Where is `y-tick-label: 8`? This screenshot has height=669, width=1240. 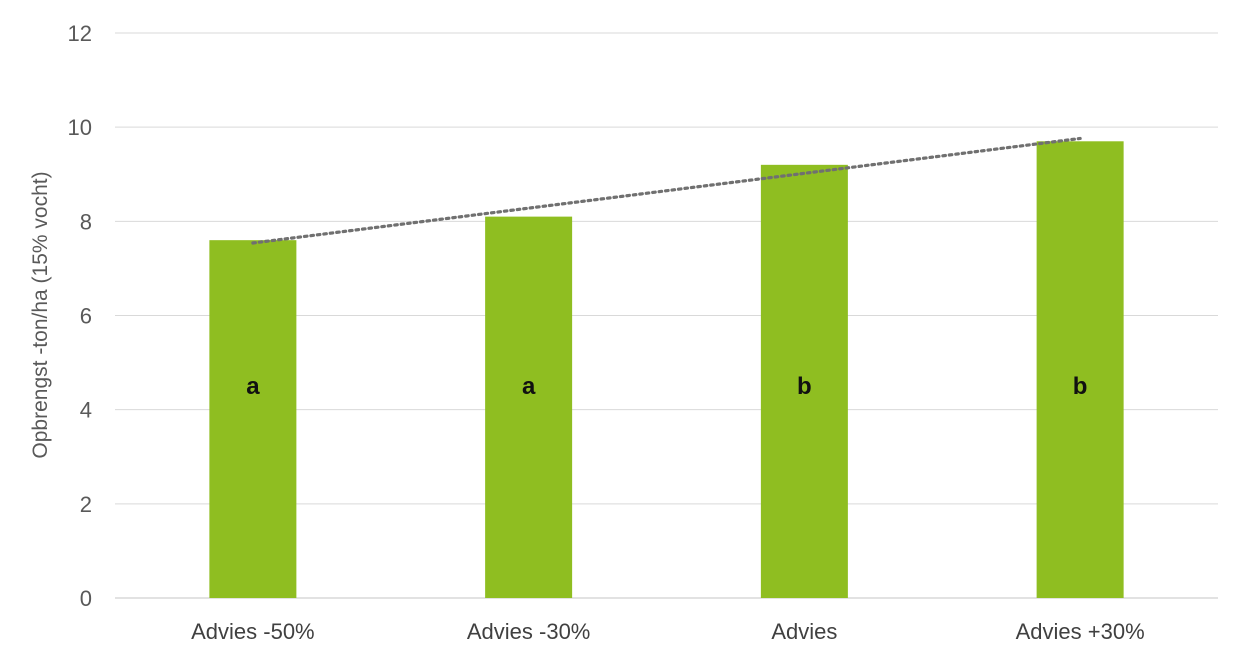
y-tick-label: 8 is located at coordinates (86, 221).